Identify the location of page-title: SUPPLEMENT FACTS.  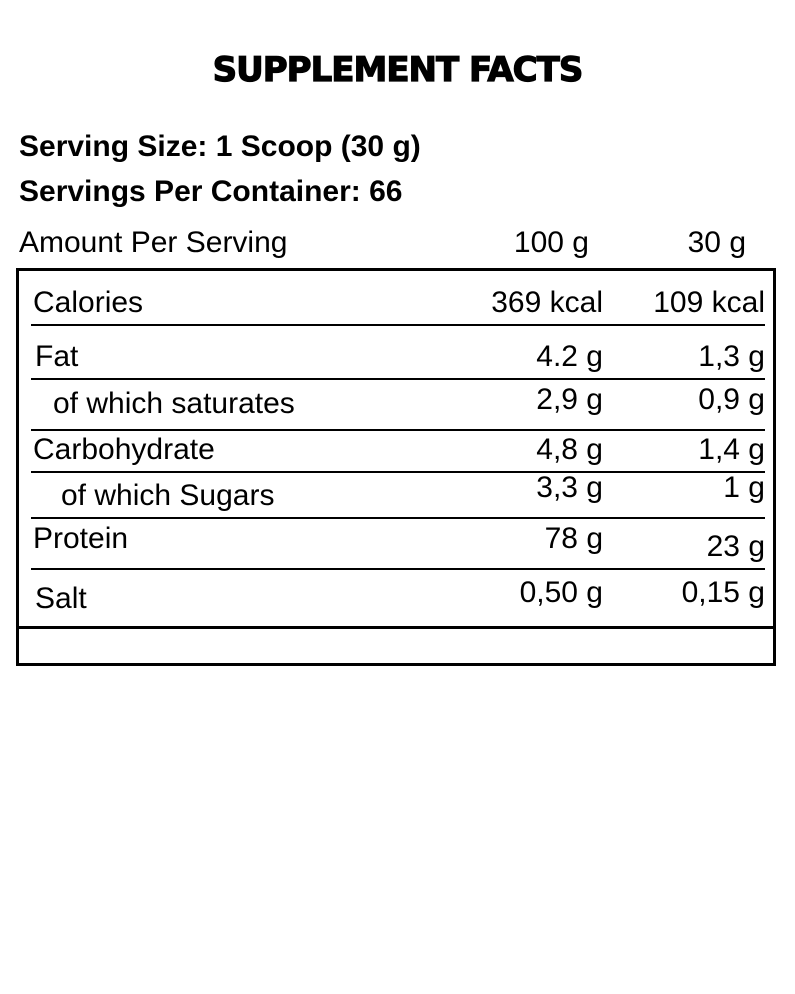
(398, 69).